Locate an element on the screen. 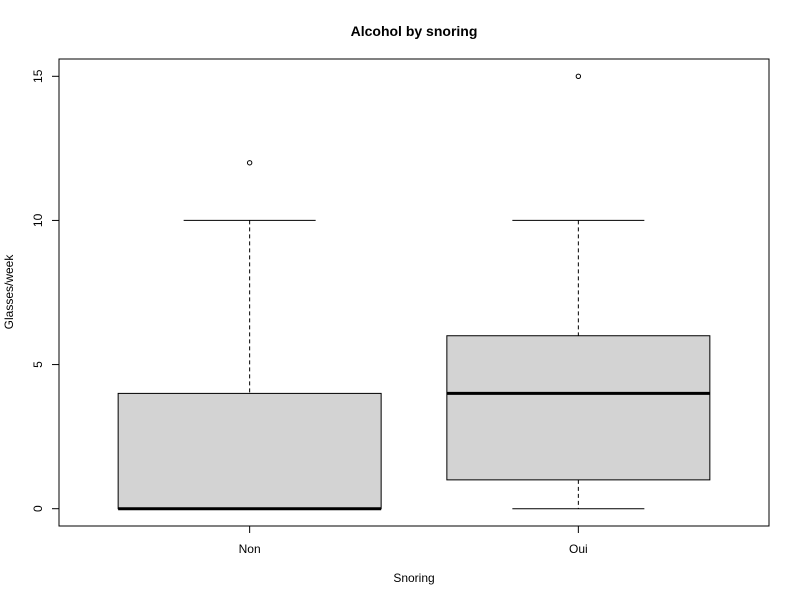 The height and width of the screenshot is (600, 800). x-tick-label: Oui is located at coordinates (578, 549).